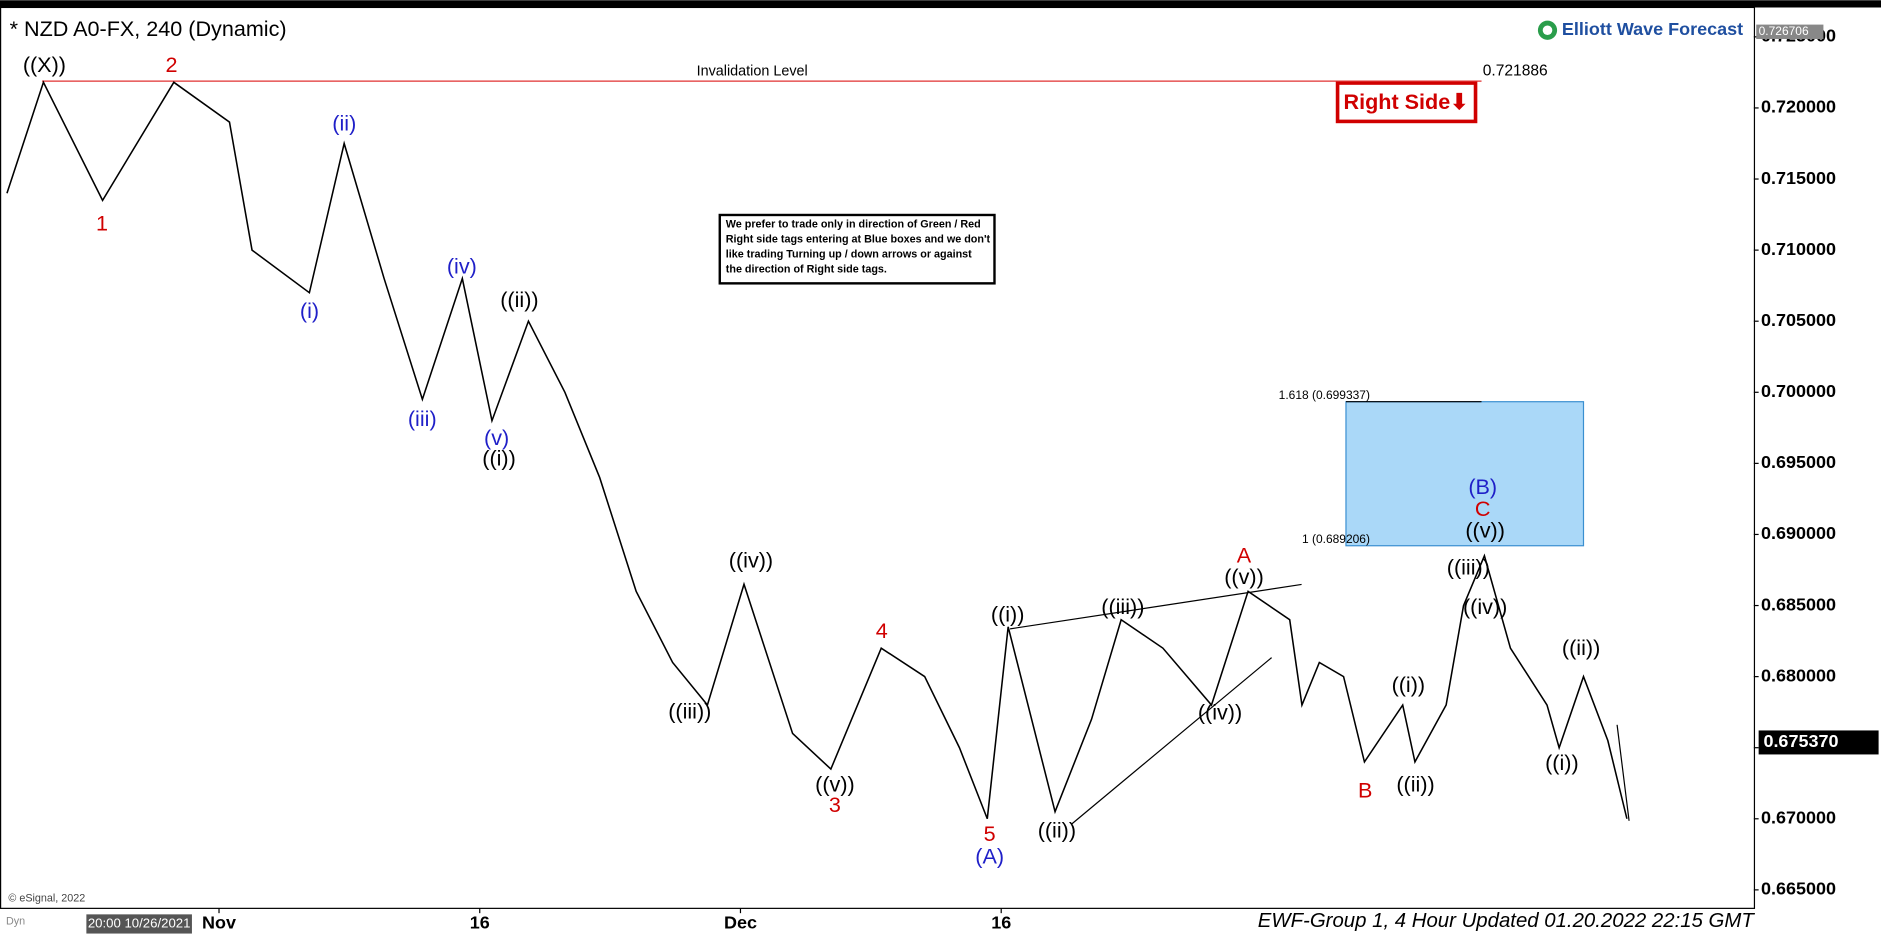  I want to click on invalidation-label: Invalidation Level, so click(752, 71).